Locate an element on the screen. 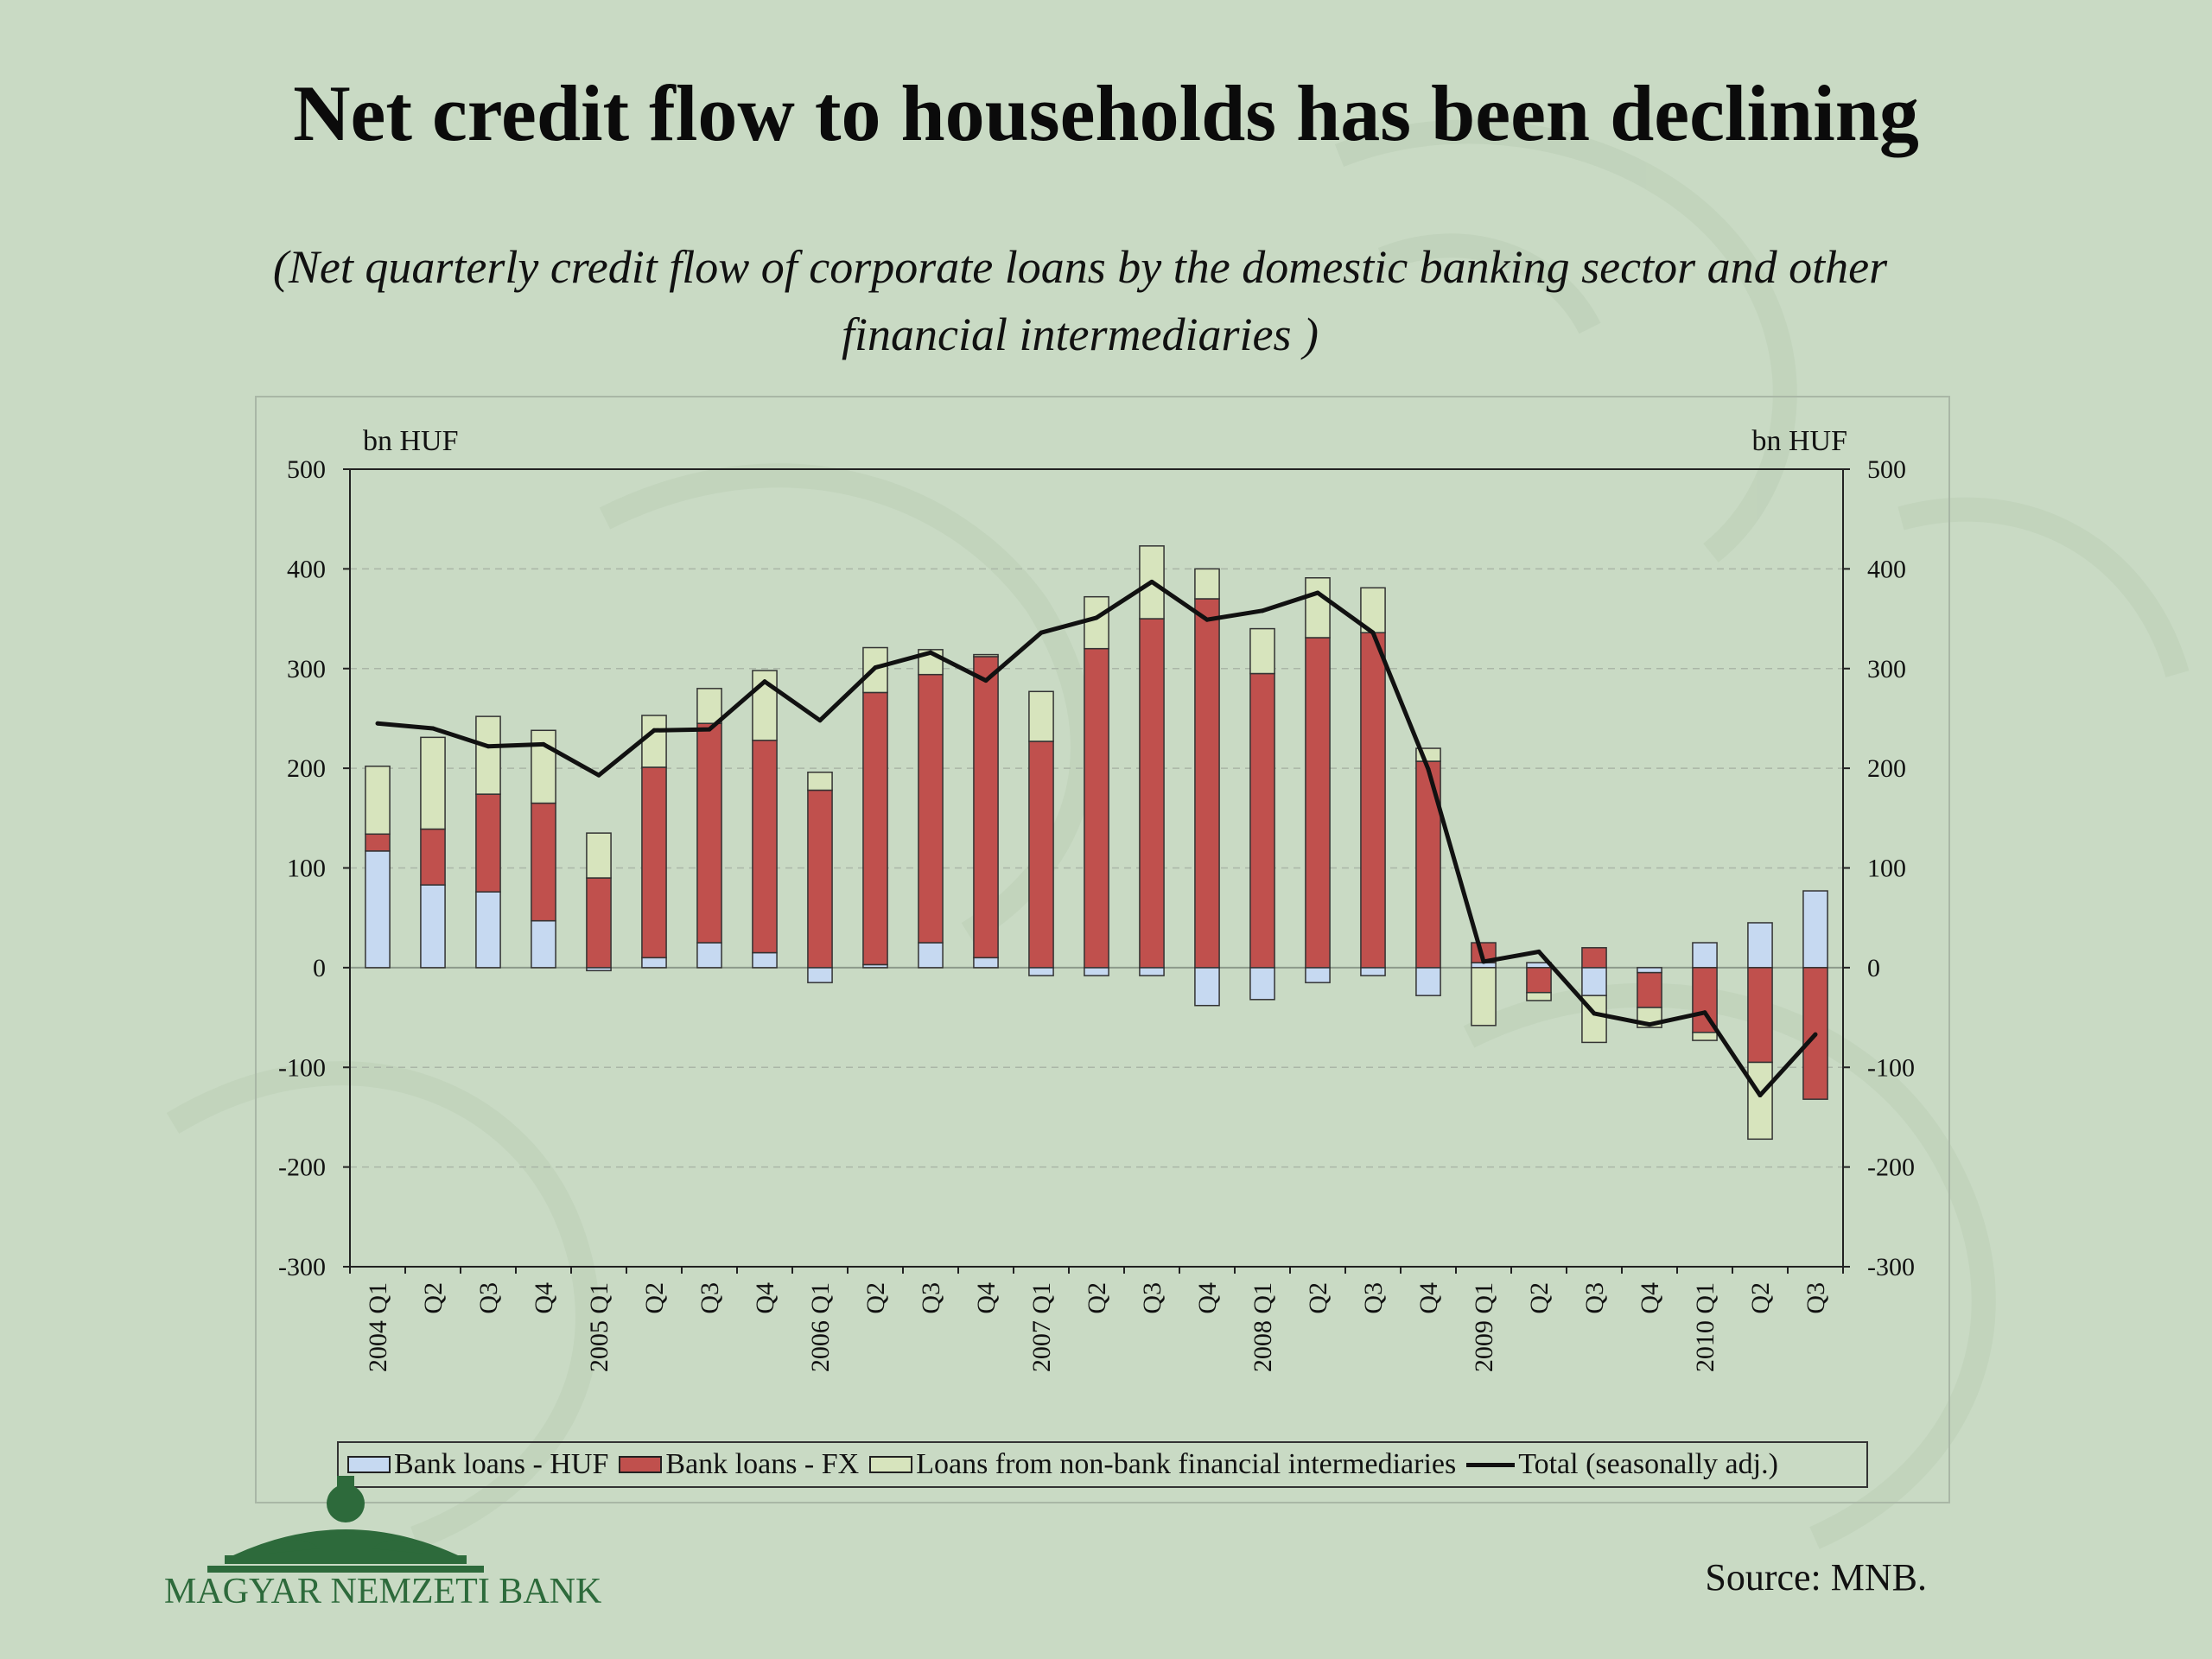  x-tick-label: 2008 Q1 is located at coordinates (1263, 1327).